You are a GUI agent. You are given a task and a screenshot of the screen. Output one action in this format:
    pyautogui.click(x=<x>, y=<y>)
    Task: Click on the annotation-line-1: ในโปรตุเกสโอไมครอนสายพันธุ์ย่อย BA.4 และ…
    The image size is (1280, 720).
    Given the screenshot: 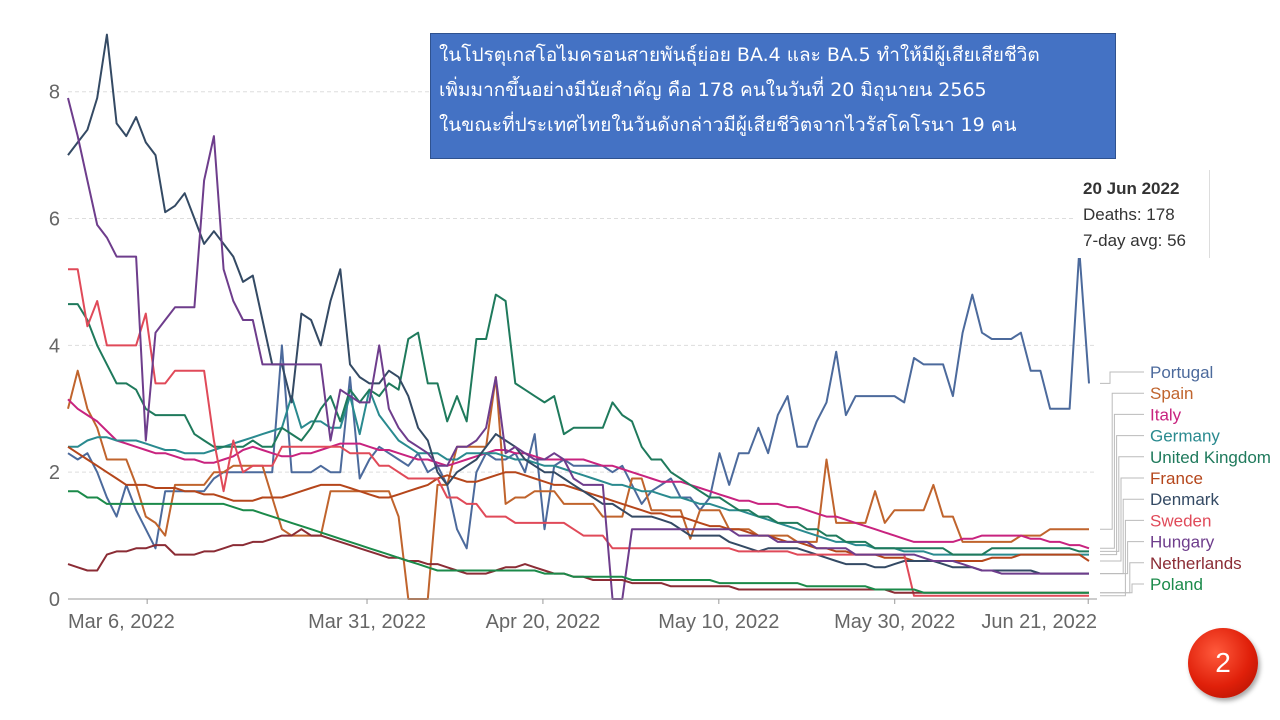 What is the action you would take?
    pyautogui.click(x=739, y=55)
    